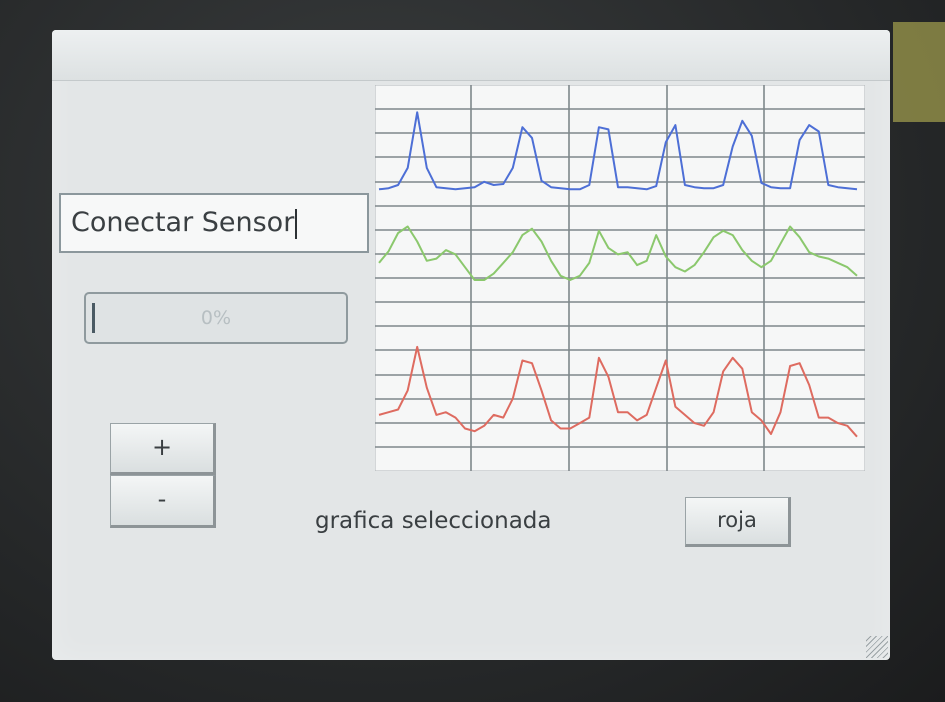 The height and width of the screenshot is (702, 945). What do you see at coordinates (183, 222) in the screenshot?
I see `connect-sensor-text: Conectar Sensor` at bounding box center [183, 222].